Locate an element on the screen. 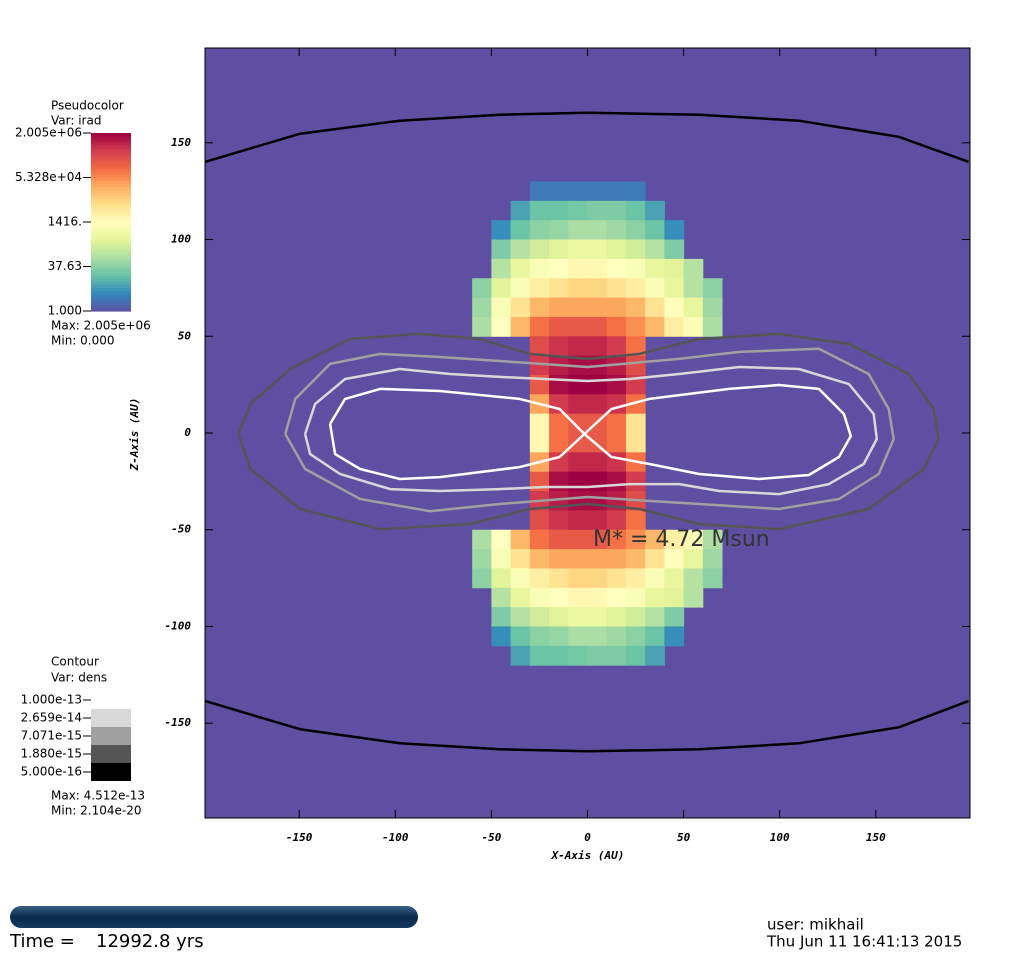 This screenshot has height=967, width=1024. time-progress-bar is located at coordinates (214, 917).